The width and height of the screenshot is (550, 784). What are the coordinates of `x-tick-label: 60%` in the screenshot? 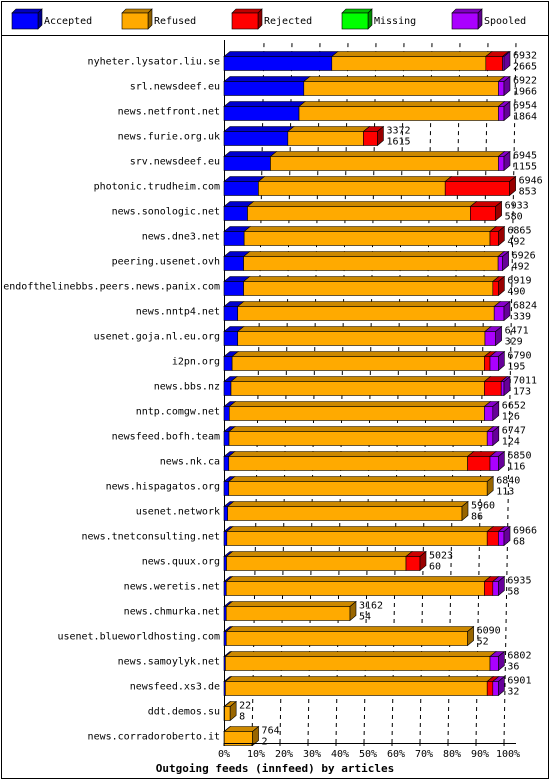 It's located at (396, 754).